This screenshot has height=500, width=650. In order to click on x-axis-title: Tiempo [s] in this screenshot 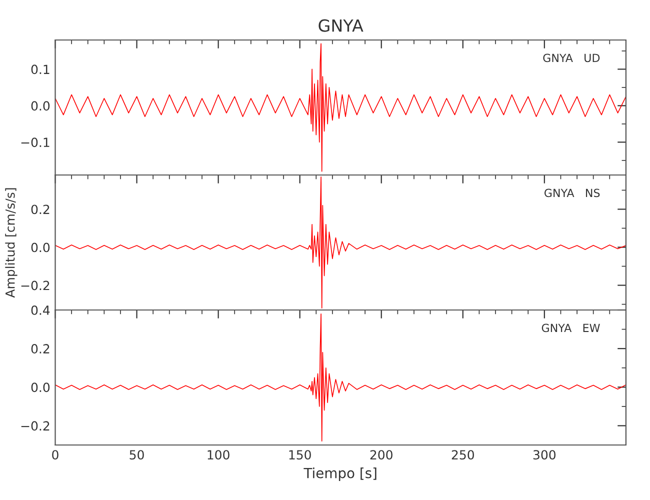, I will do `click(340, 474)`.